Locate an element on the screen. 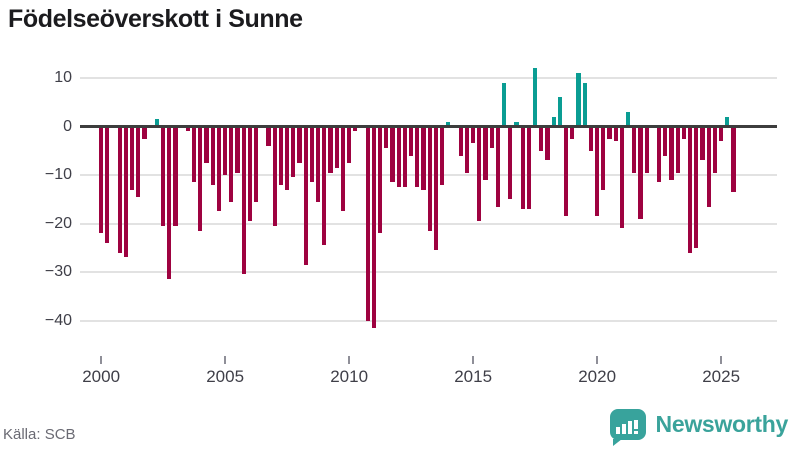 This screenshot has height=450, width=800. brand-logo: Newsworthy is located at coordinates (699, 427).